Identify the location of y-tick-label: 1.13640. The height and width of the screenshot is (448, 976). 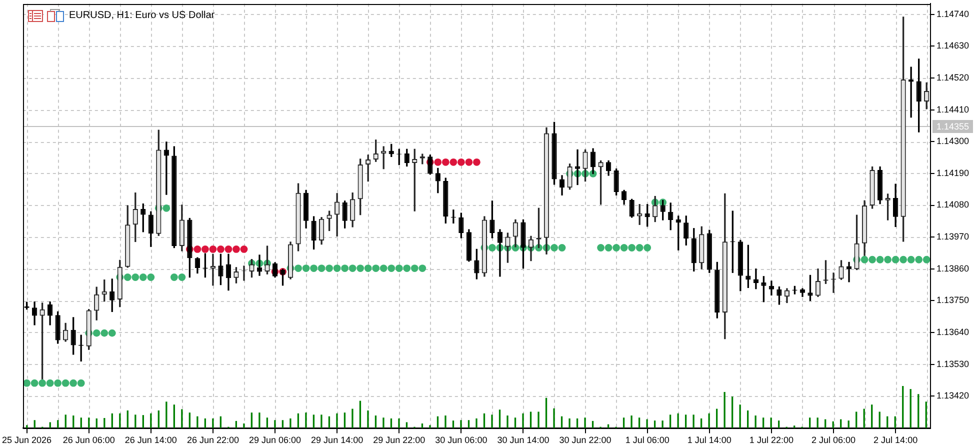
(953, 331).